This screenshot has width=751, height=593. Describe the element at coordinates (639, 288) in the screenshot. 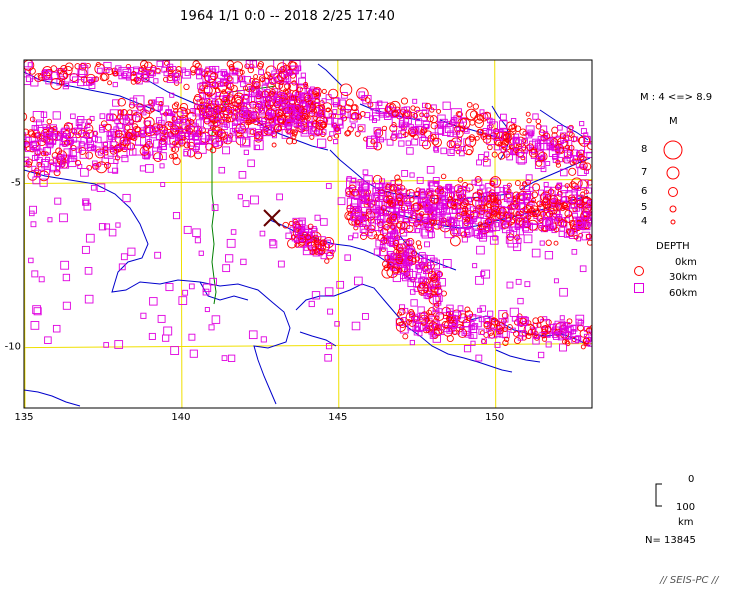

I see `square-icon` at that location.